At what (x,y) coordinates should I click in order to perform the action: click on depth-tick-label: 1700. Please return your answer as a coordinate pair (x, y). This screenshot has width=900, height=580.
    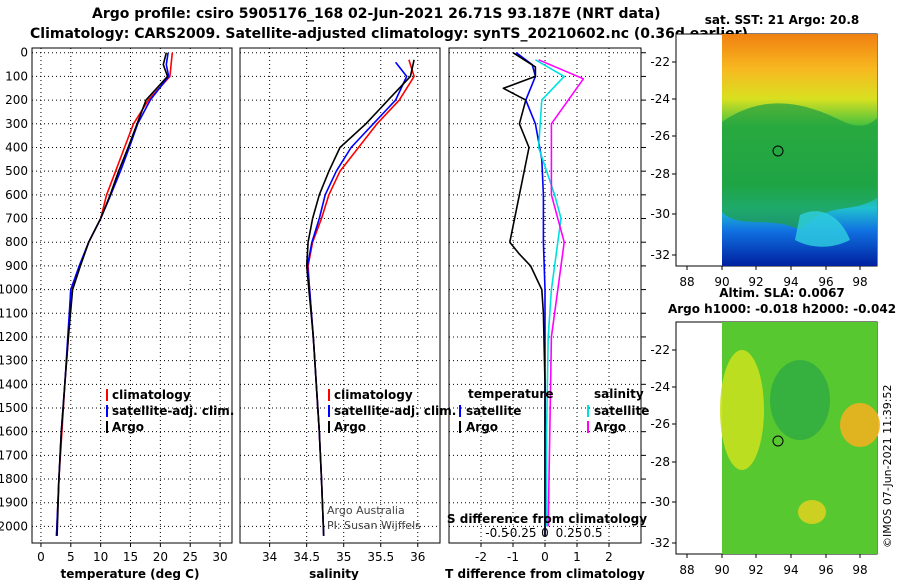
    Looking at the image, I should click on (14, 455).